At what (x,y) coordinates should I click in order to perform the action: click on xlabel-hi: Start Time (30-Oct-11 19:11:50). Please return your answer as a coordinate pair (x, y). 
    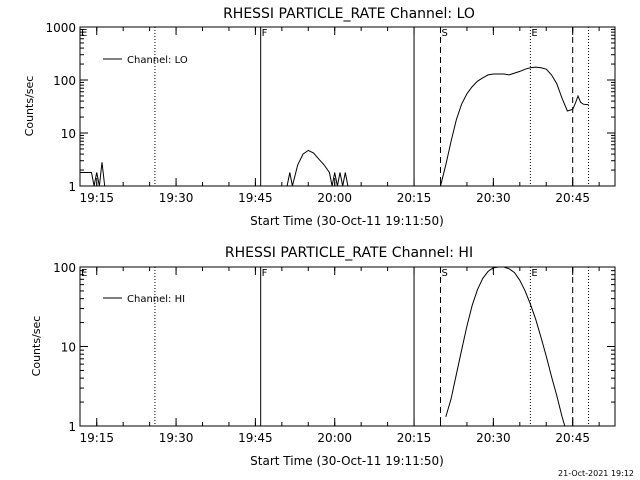
    Looking at the image, I should click on (347, 461).